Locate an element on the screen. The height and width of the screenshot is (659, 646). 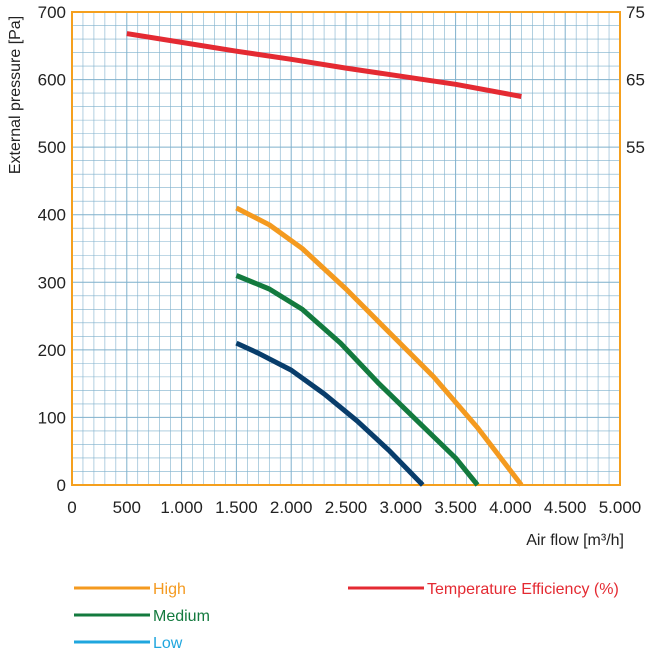
x-tick-label: 4.500 is located at coordinates (565, 507).